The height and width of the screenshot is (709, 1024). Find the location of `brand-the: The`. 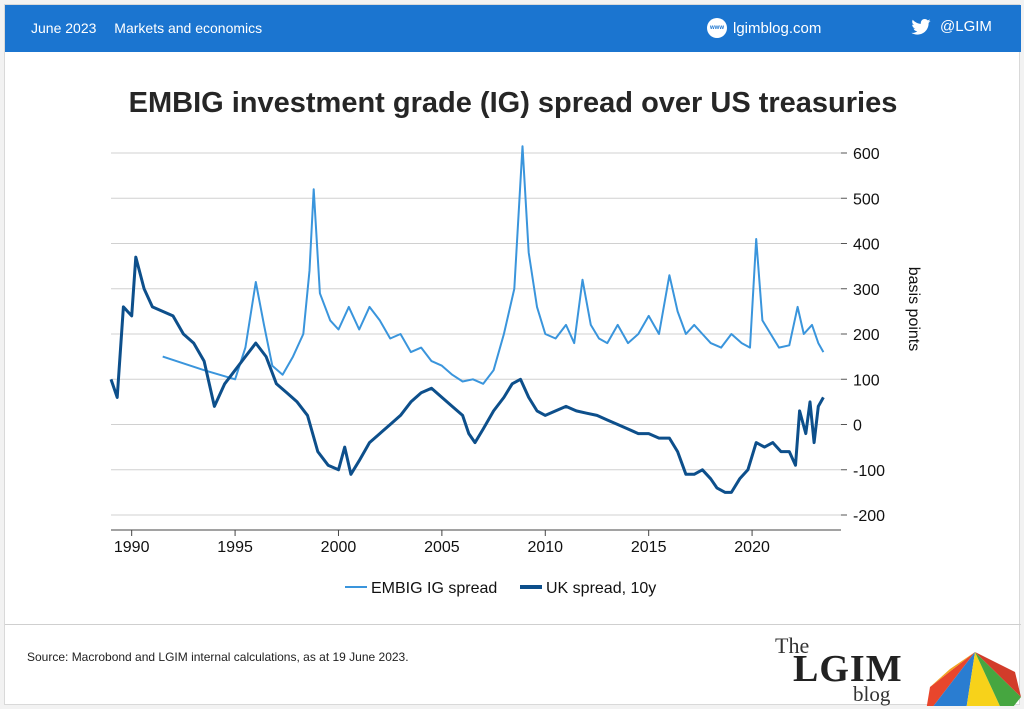

brand-the: The is located at coordinates (792, 645).